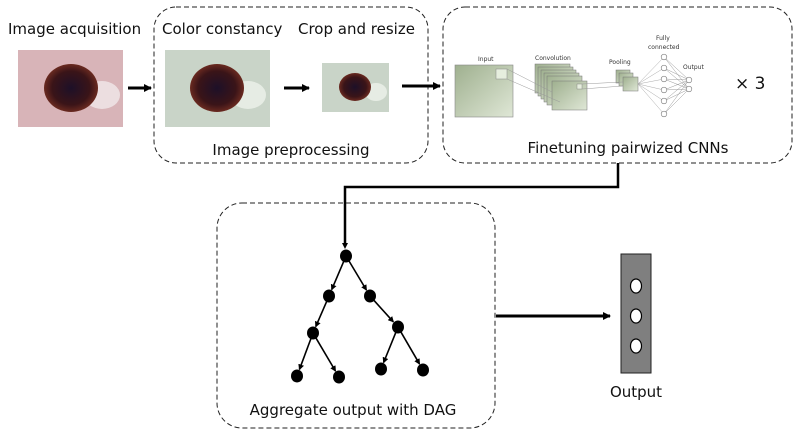 This screenshot has height=436, width=799. I want to click on cnn-title: Finetuning pairwized CNNs, so click(628, 148).